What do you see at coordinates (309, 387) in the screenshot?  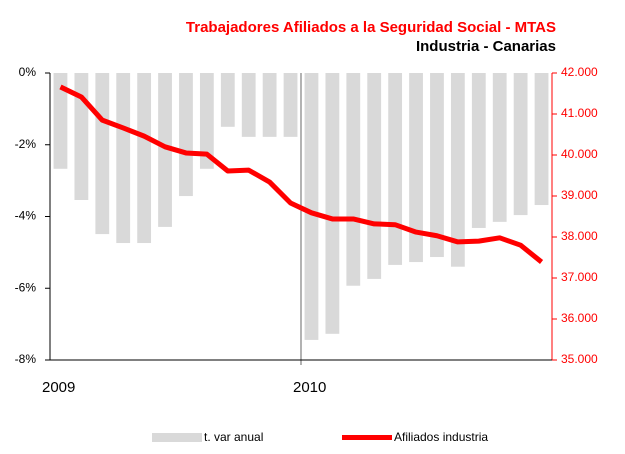 I see `x-tick-label: 2010` at bounding box center [309, 387].